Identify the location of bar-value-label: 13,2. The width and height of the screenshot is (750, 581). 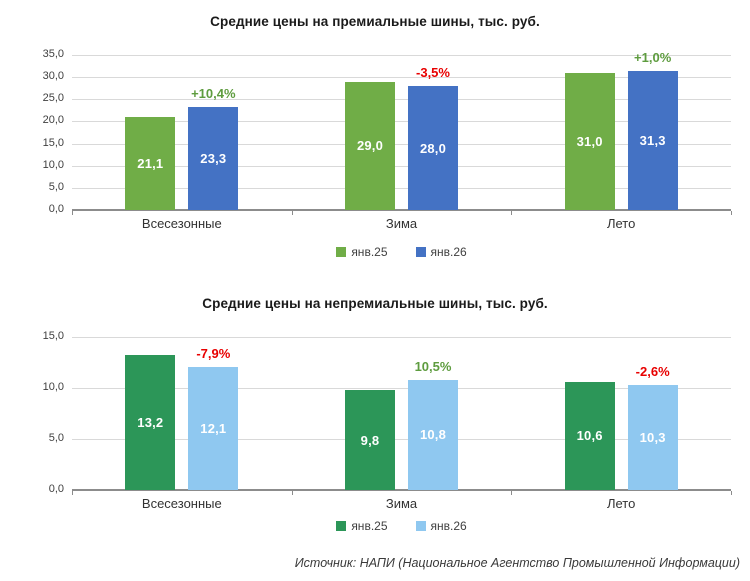
(150, 423).